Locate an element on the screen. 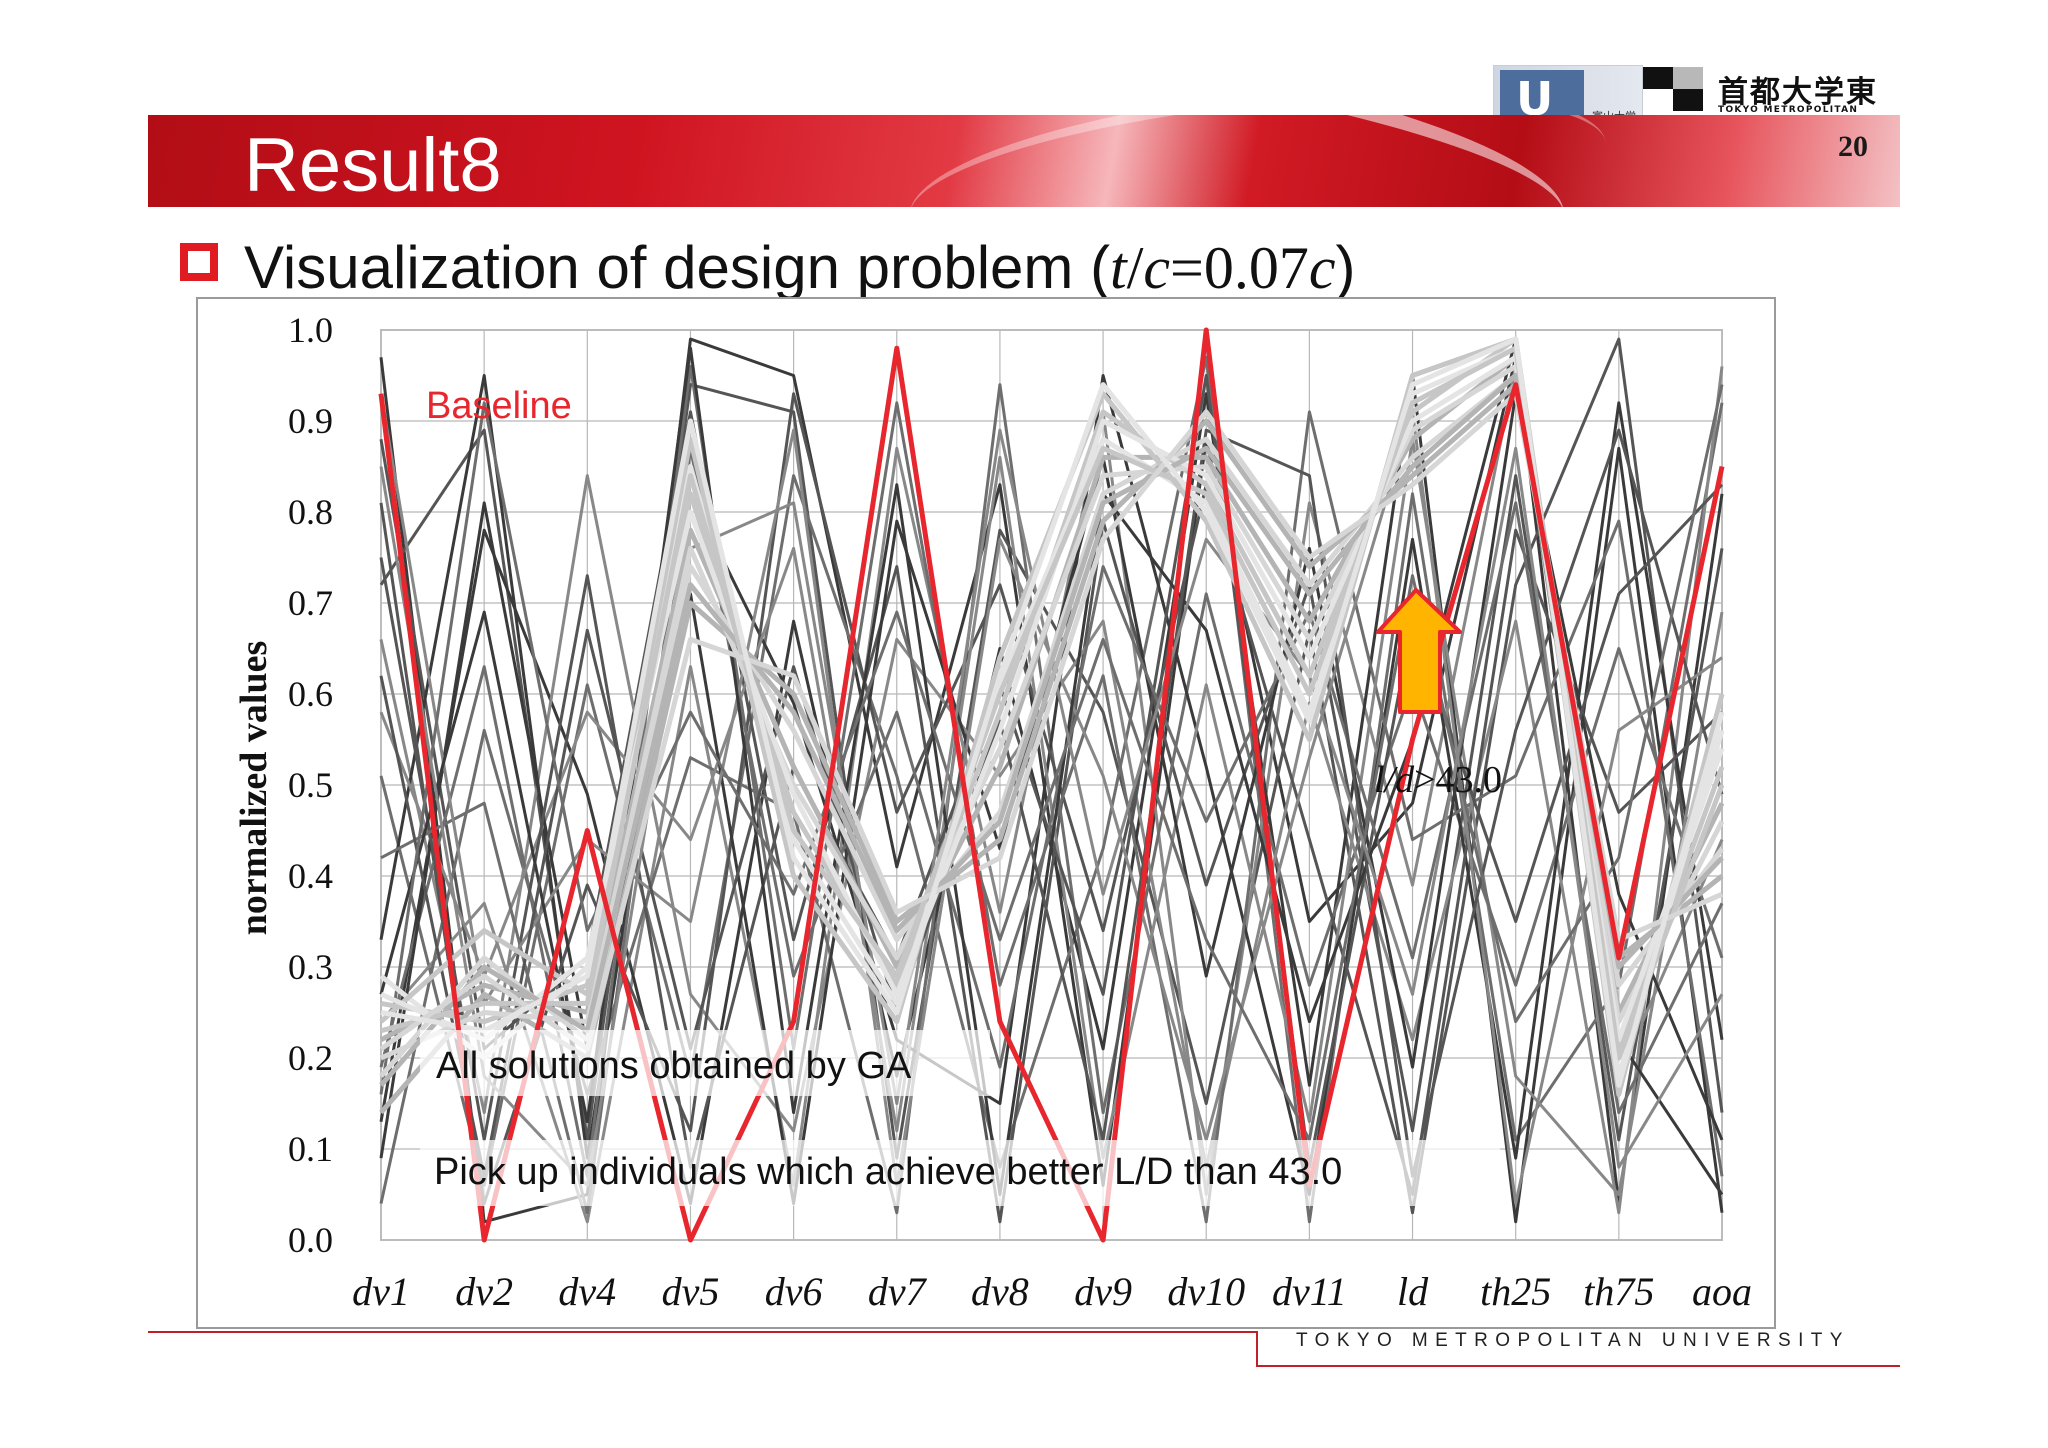 This screenshot has height=1448, width=2048. x-tick-label: dv2 is located at coordinates (484, 1291).